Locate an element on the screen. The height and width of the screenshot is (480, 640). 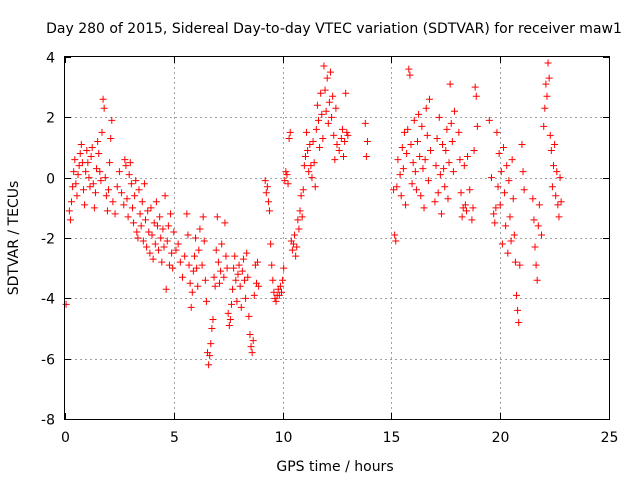
y-tick-label: -8 is located at coordinates (48, 421).